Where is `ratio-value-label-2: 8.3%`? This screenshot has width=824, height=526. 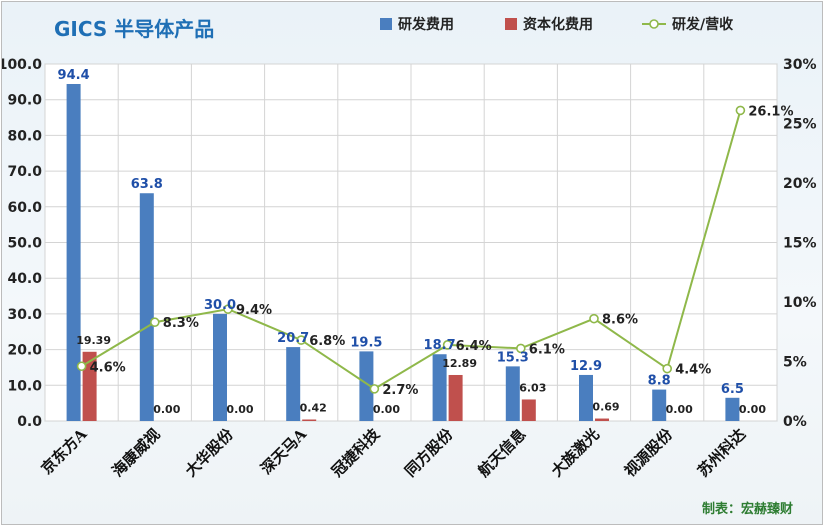 ratio-value-label-2: 8.3% is located at coordinates (181, 323).